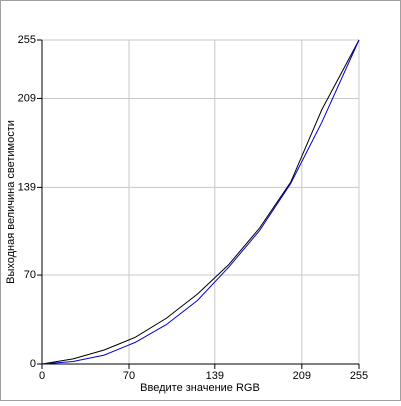  Describe the element at coordinates (33, 364) in the screenshot. I see `y-tick-label: 0` at that location.